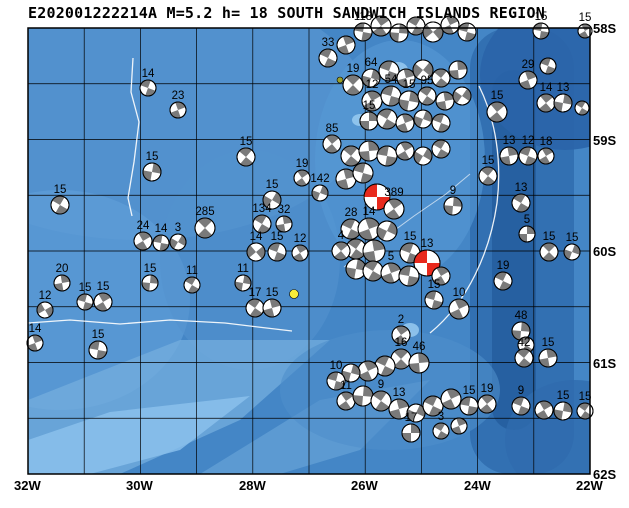 This screenshot has height=508, width=629. What do you see at coordinates (391, 80) in the screenshot?
I see `depth-label: 54` at bounding box center [391, 80].